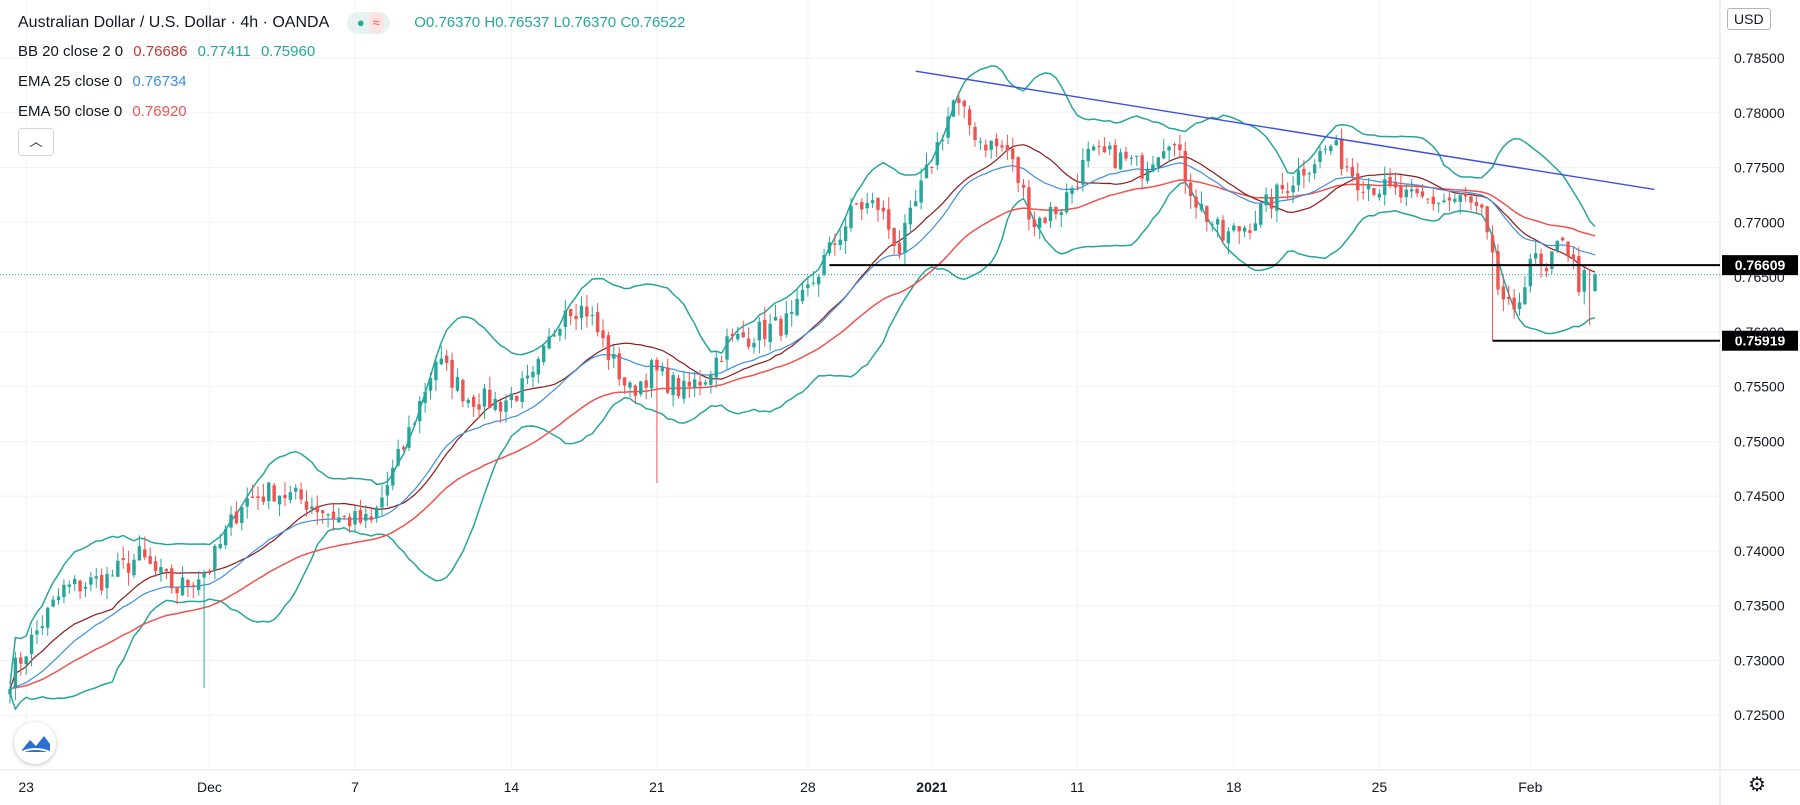  Describe the element at coordinates (1759, 496) in the screenshot. I see `price-tick-label: 0.74500` at that location.